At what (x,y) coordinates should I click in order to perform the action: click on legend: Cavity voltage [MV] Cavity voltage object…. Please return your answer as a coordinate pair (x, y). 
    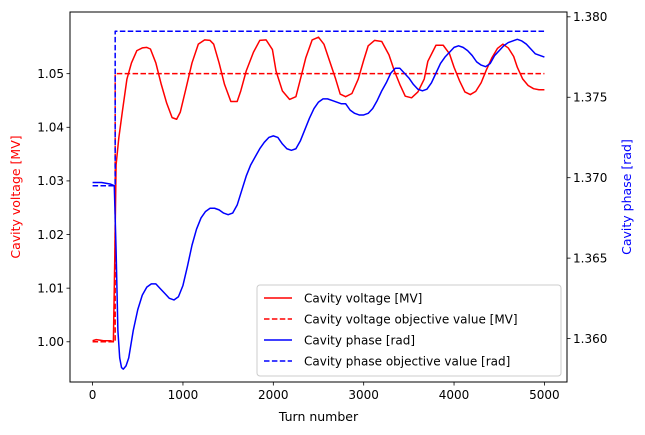
    Looking at the image, I should click on (409, 330).